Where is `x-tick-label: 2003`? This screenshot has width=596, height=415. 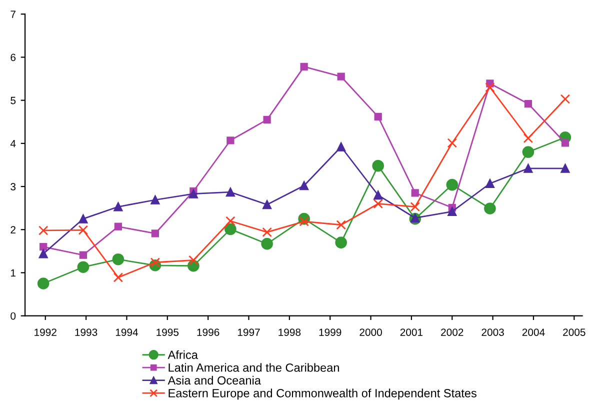
x-tick-label: 2003 is located at coordinates (493, 332).